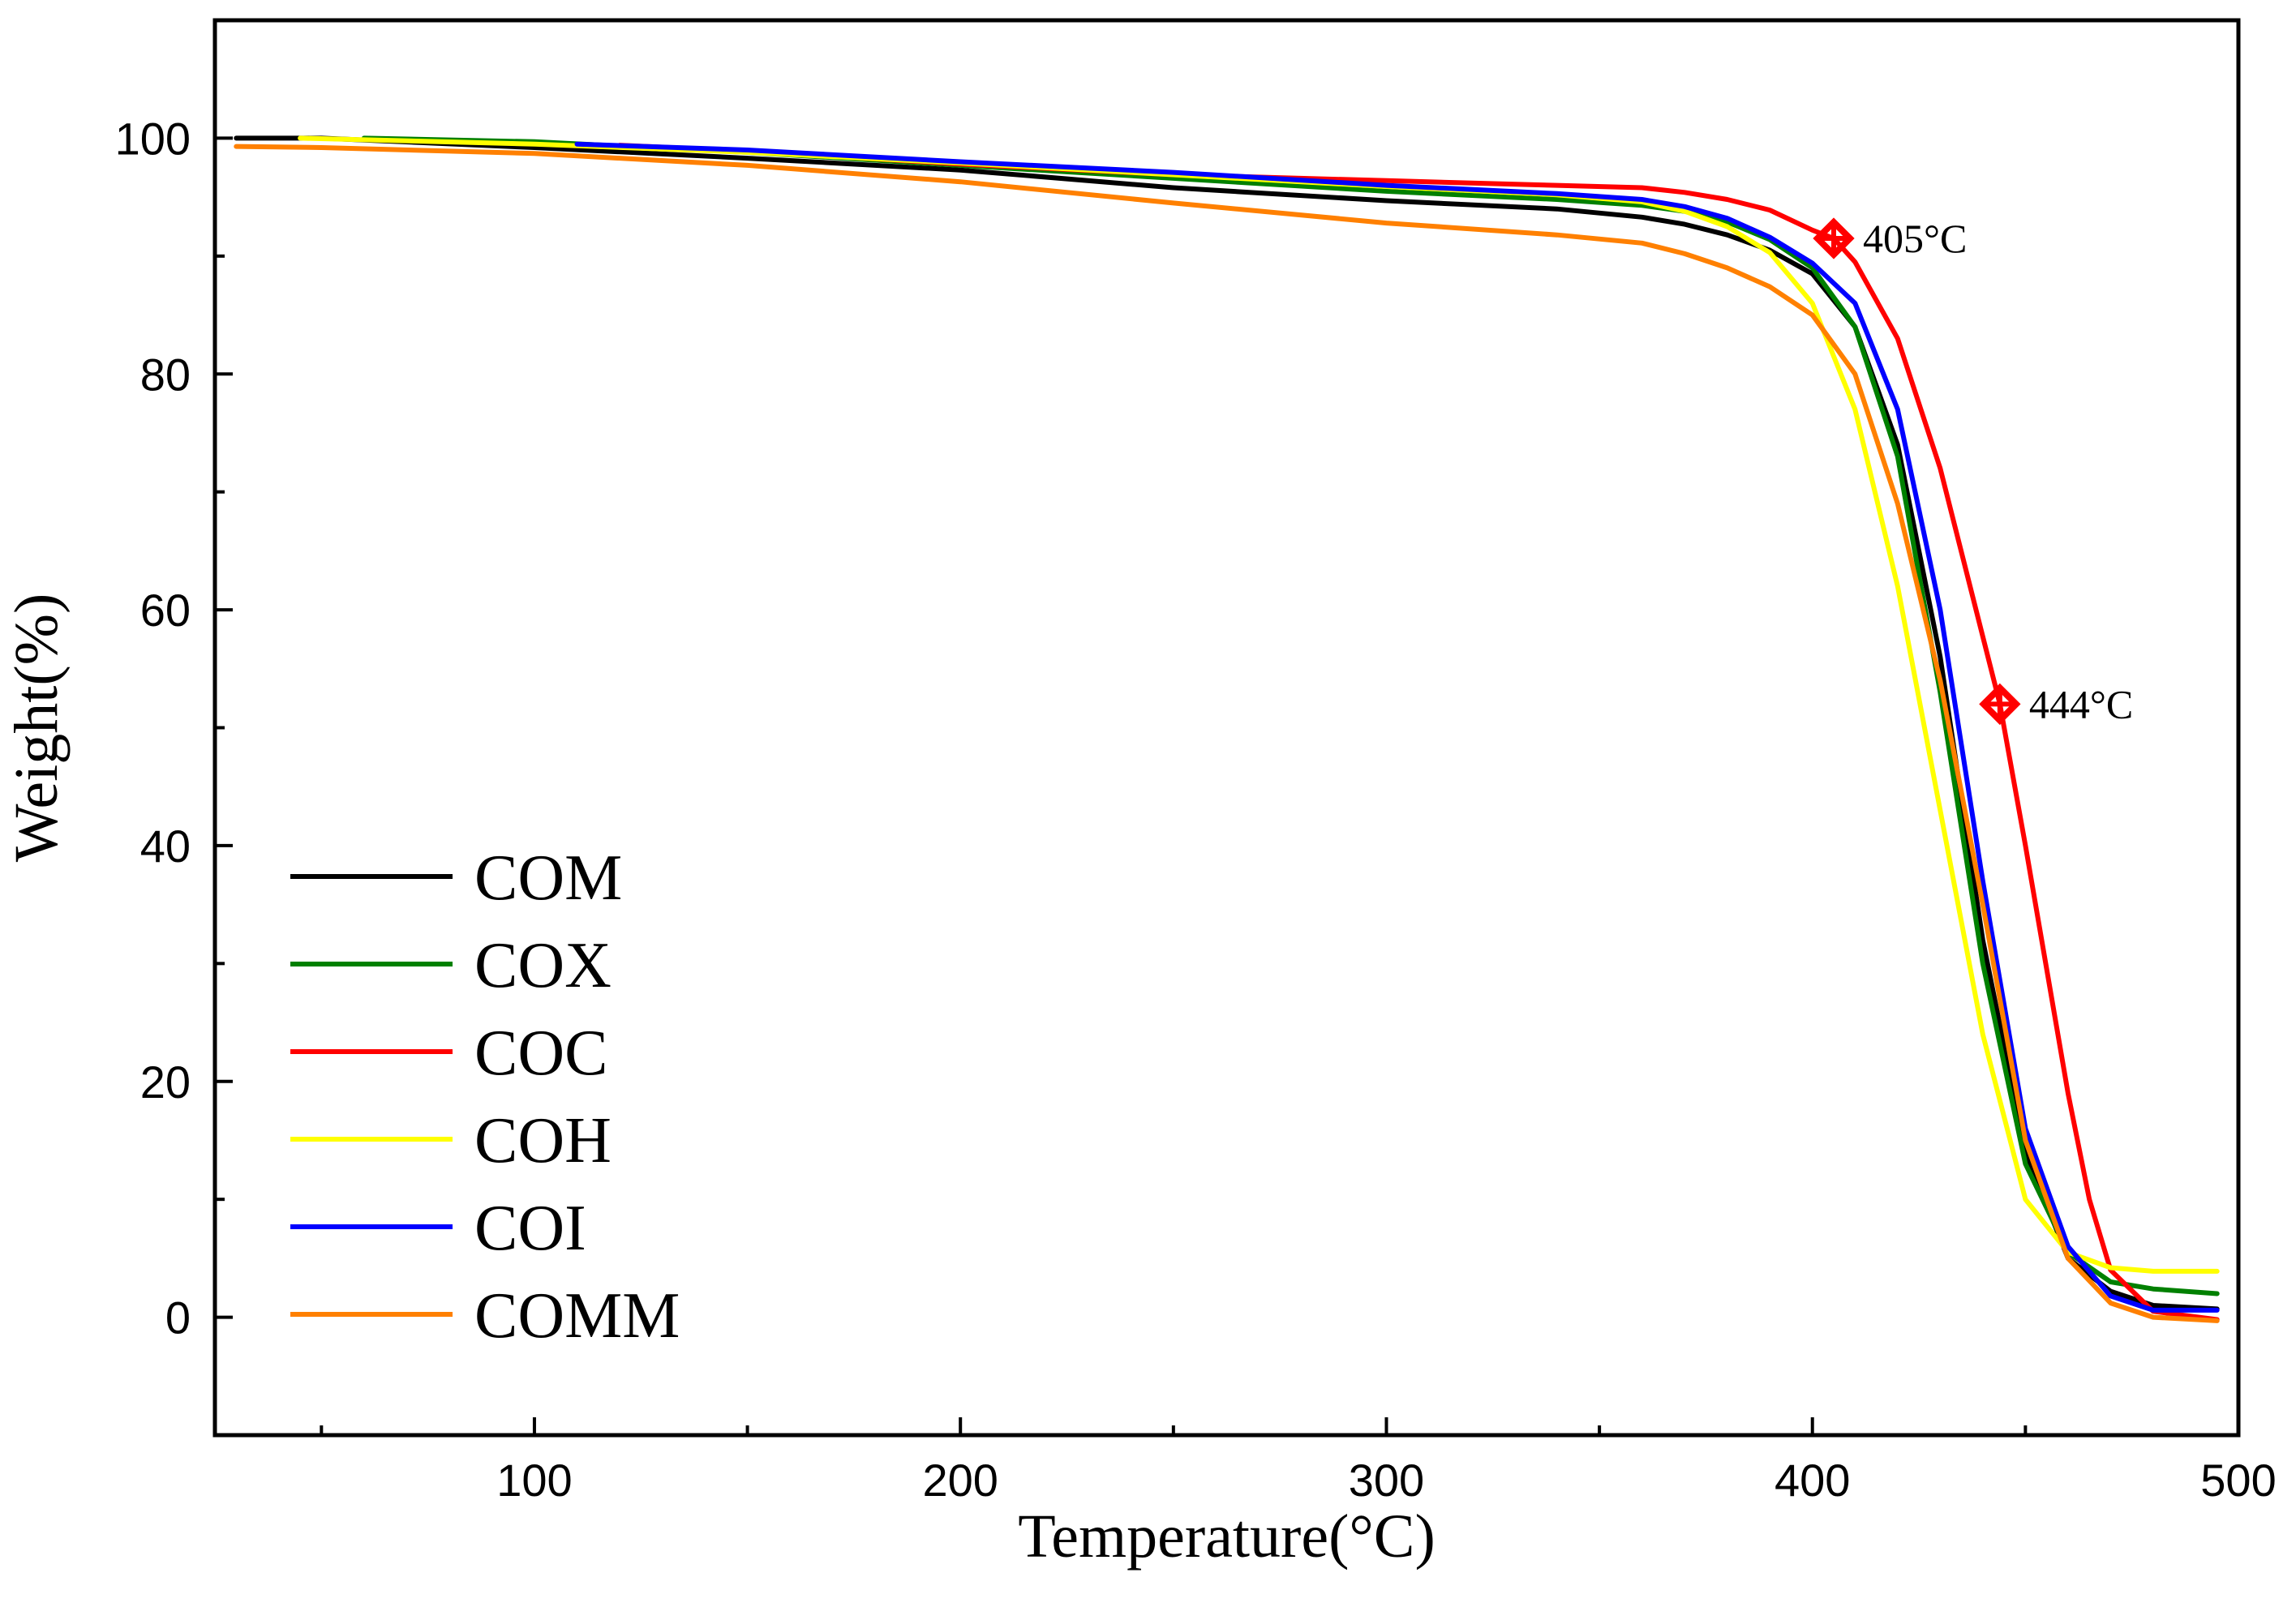  I want to click on legend: COM COX COC COH COI COMM, so click(485, 1097).